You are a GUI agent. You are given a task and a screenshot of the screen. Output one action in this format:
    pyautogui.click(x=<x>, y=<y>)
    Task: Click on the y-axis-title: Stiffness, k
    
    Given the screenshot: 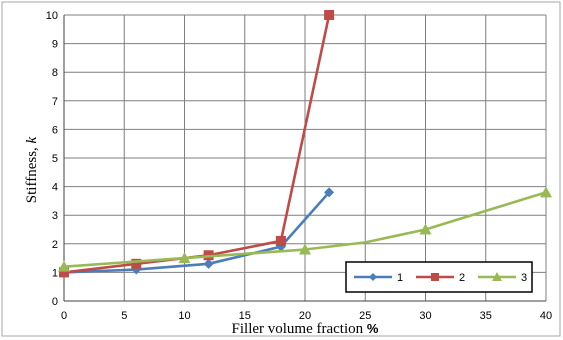 What is the action you would take?
    pyautogui.click(x=32, y=169)
    